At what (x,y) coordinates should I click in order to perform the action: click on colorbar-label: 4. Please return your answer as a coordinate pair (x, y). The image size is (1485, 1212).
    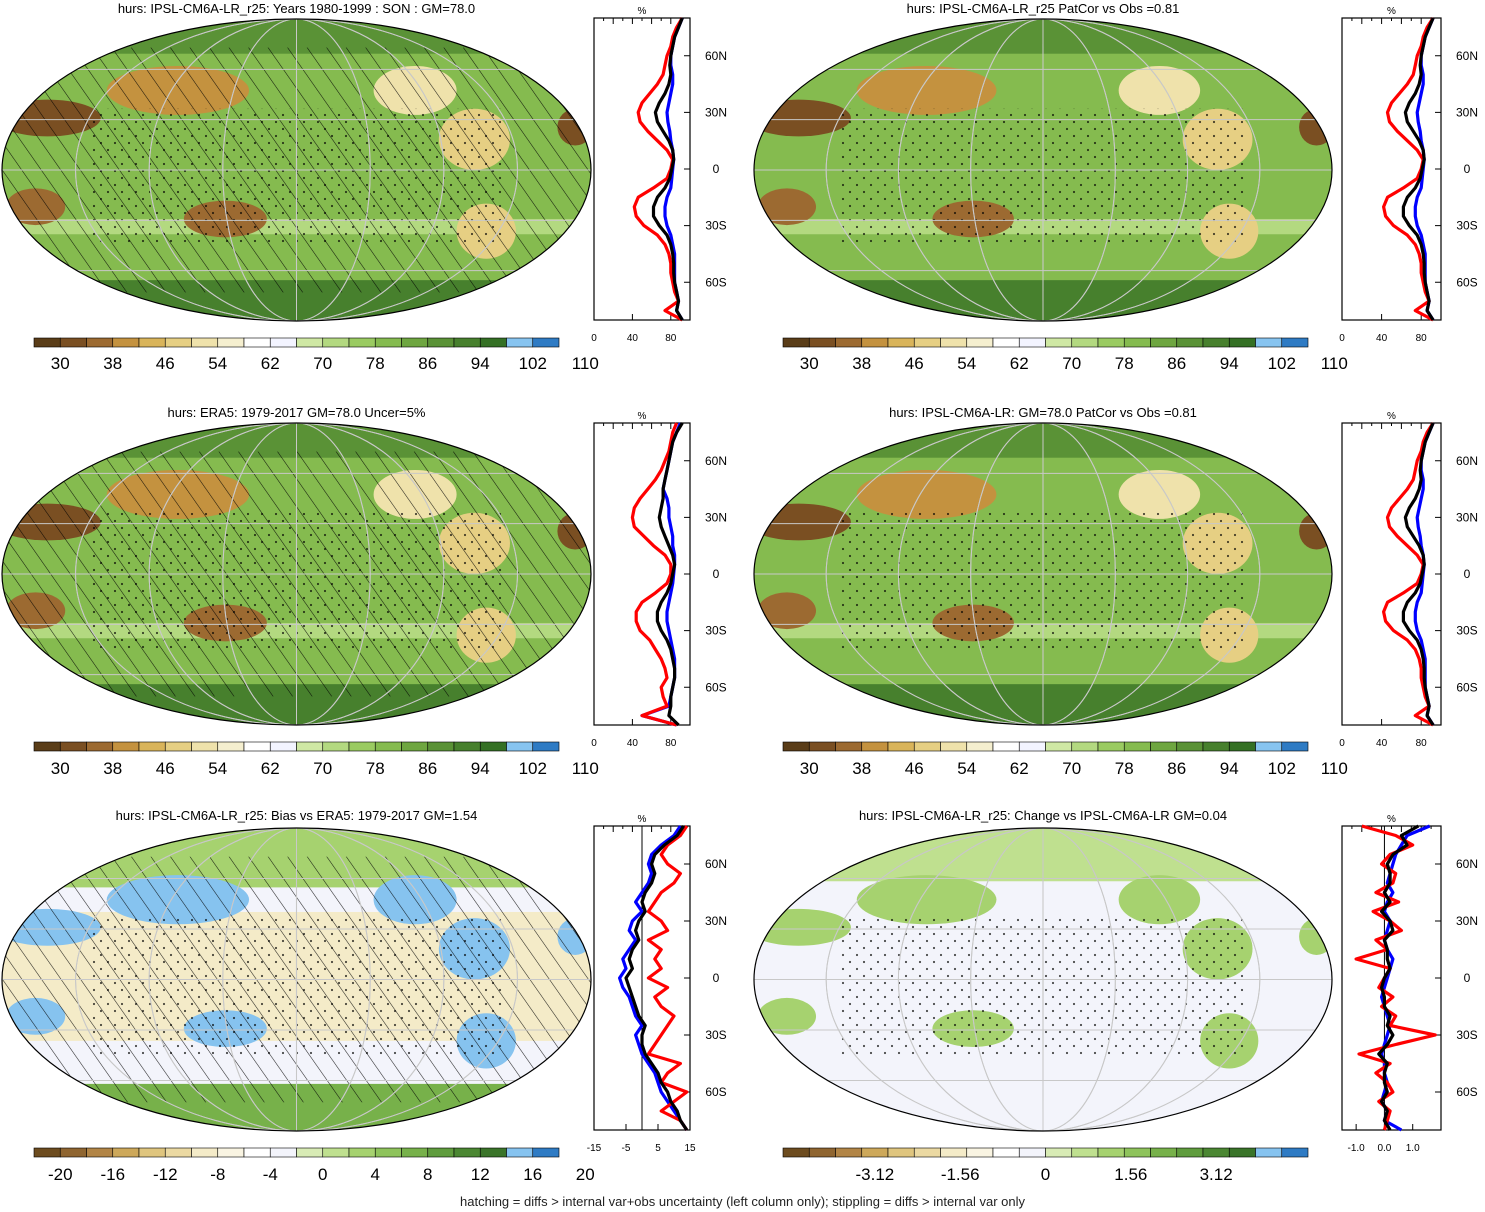
    Looking at the image, I should click on (375, 1174).